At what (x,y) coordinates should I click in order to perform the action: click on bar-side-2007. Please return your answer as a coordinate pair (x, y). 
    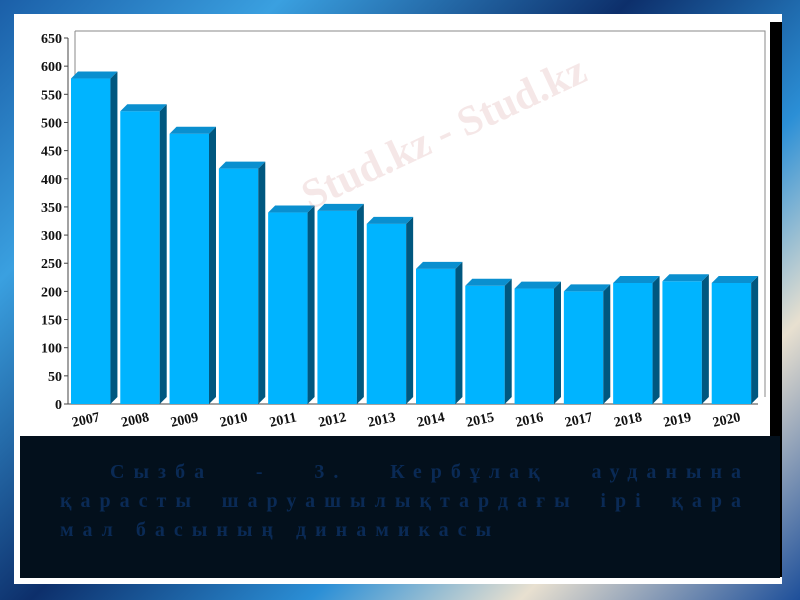
    Looking at the image, I should click on (114, 237).